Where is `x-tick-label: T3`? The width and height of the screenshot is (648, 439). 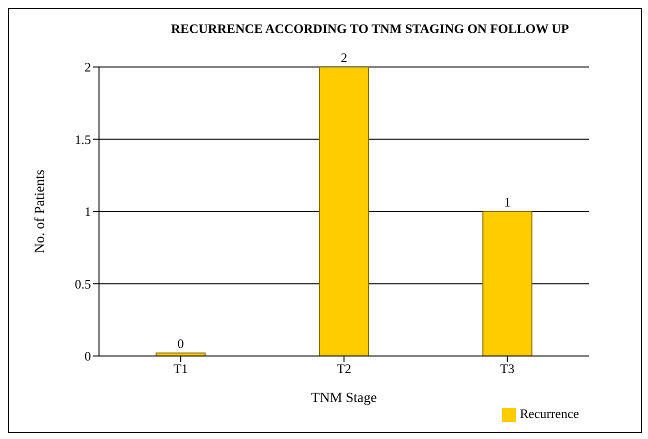 x-tick-label: T3 is located at coordinates (507, 368).